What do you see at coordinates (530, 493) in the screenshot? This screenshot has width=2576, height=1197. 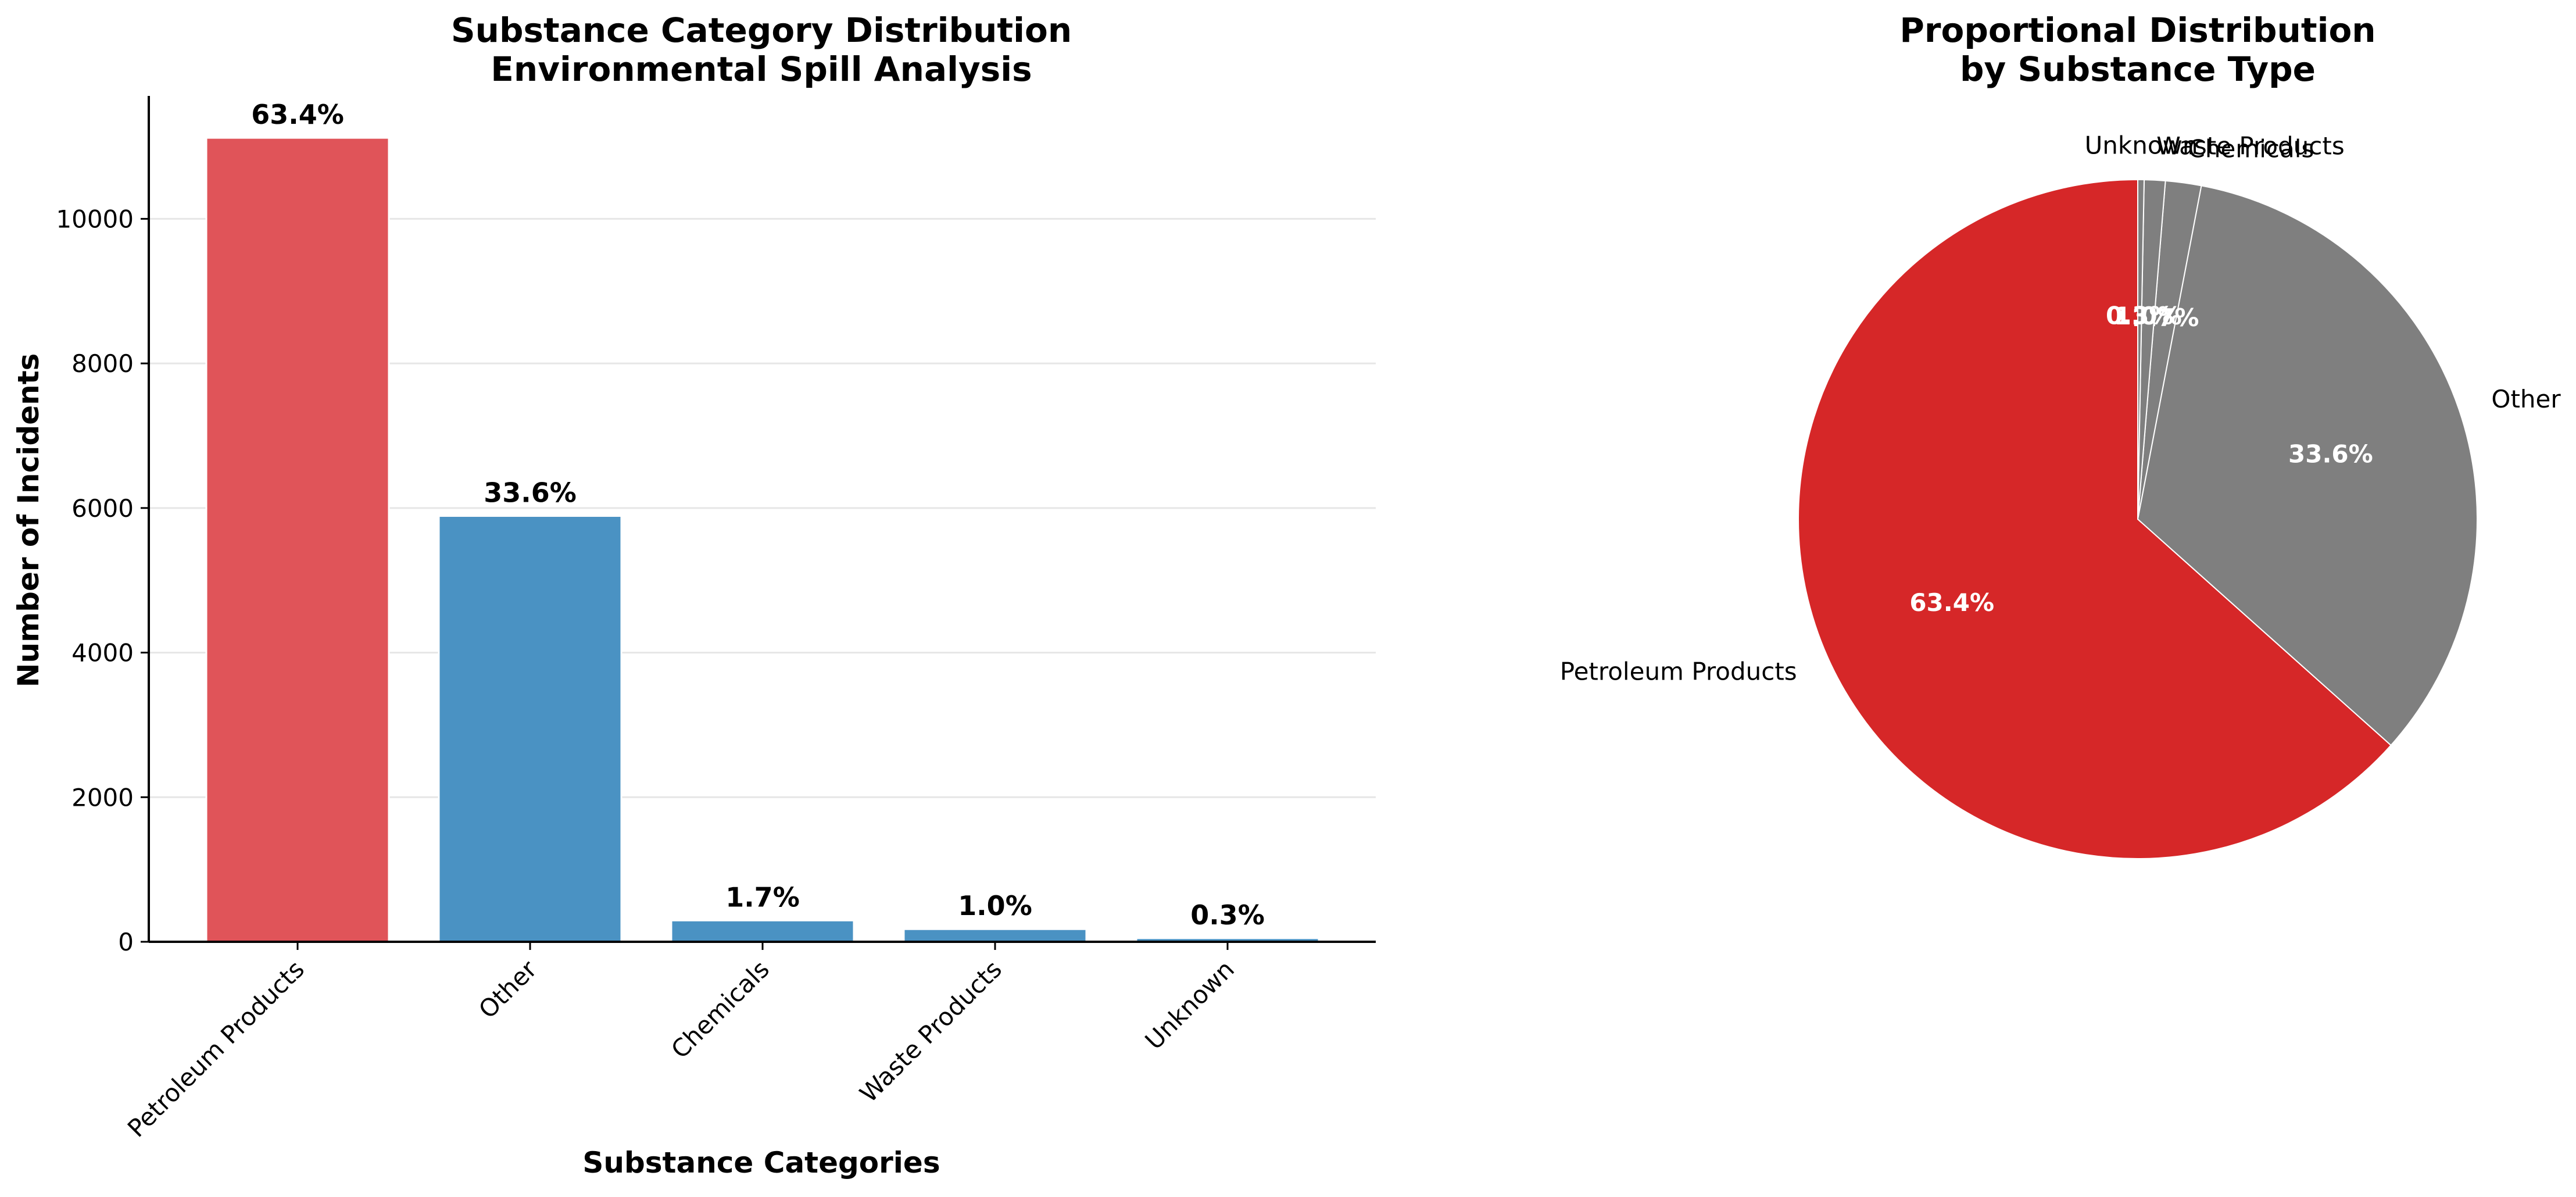 I see `bar-data-label: 33.6%` at bounding box center [530, 493].